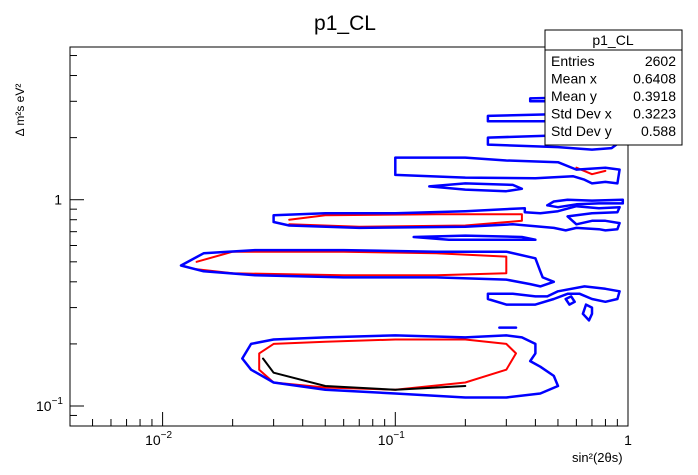 The width and height of the screenshot is (698, 475). Describe the element at coordinates (574, 79) in the screenshot. I see `stats-row-label: Mean x` at that location.